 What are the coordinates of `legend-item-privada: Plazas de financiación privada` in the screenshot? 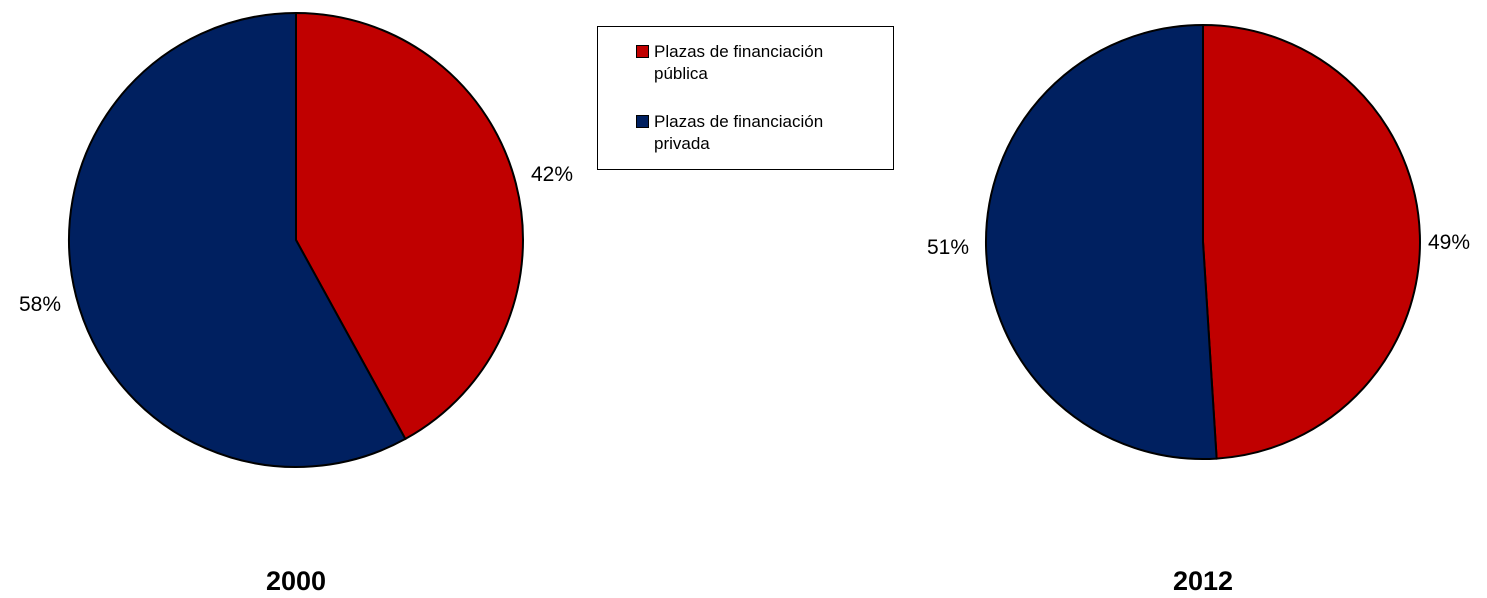 It's located at (752, 133).